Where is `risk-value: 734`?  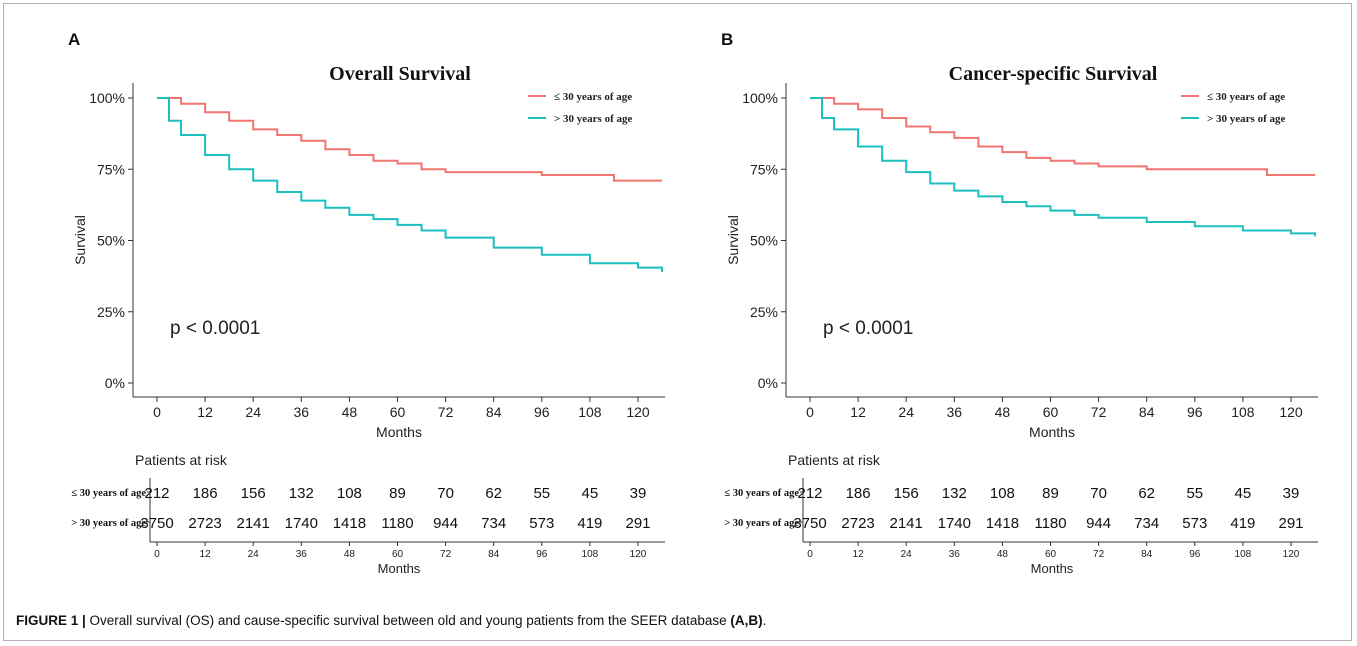
risk-value: 734 is located at coordinates (493, 523).